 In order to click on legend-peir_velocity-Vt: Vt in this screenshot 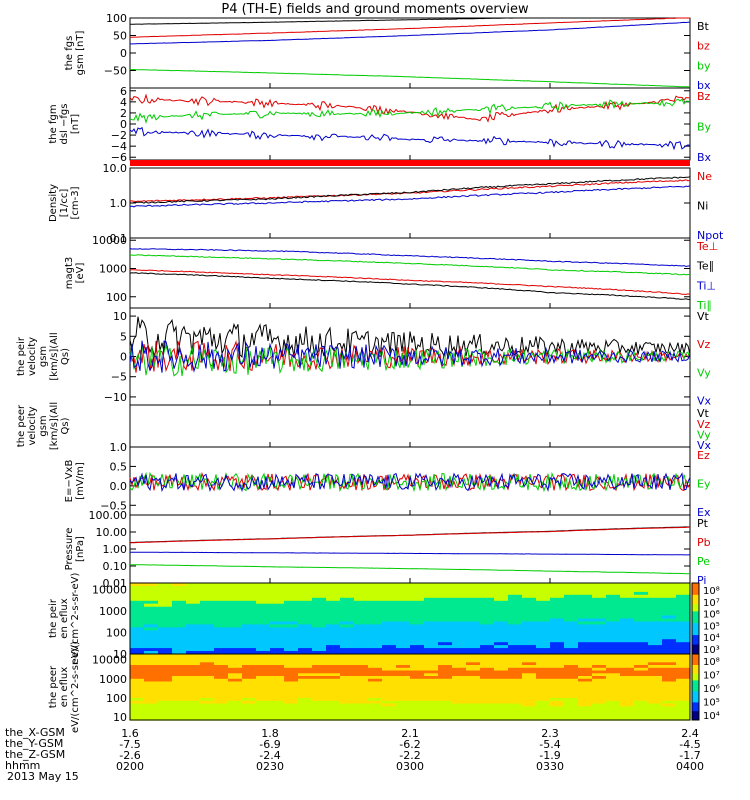, I will do `click(703, 316)`.